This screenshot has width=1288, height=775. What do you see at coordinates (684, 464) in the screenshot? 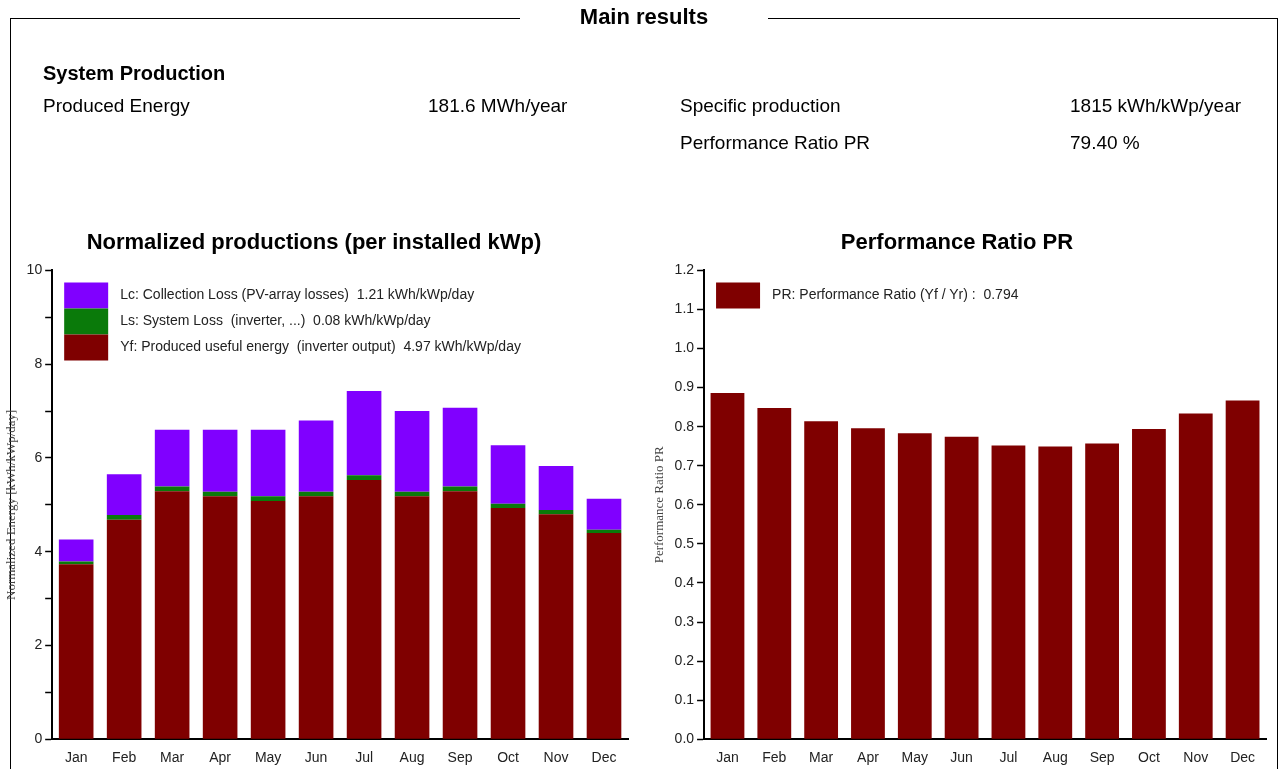
I see `y-tick-label: 0.7` at bounding box center [684, 464].